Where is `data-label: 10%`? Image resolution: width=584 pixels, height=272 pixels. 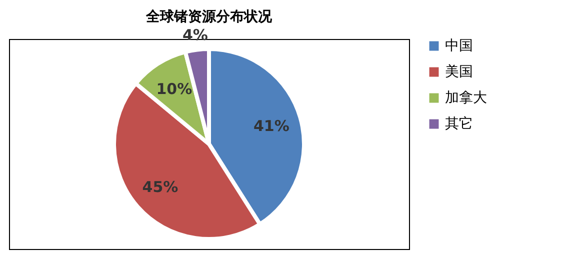 data-label: 10% is located at coordinates (174, 89).